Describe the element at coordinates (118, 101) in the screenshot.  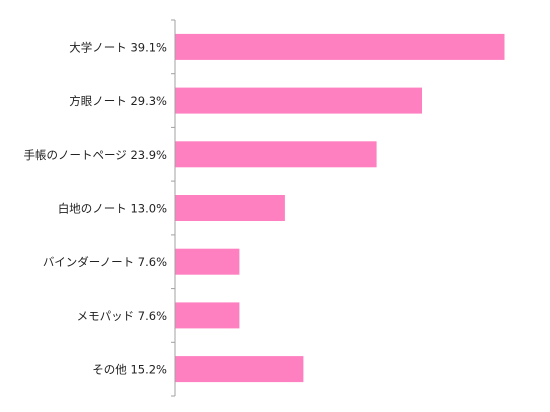
I see `category-label: 方眼ノート 29.3%` at that location.